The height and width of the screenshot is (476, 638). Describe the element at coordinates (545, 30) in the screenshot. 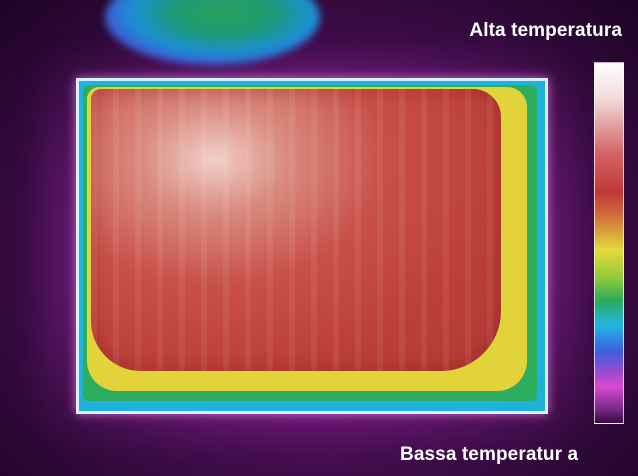

I see `high-temperature-label: Alta temperatura` at that location.